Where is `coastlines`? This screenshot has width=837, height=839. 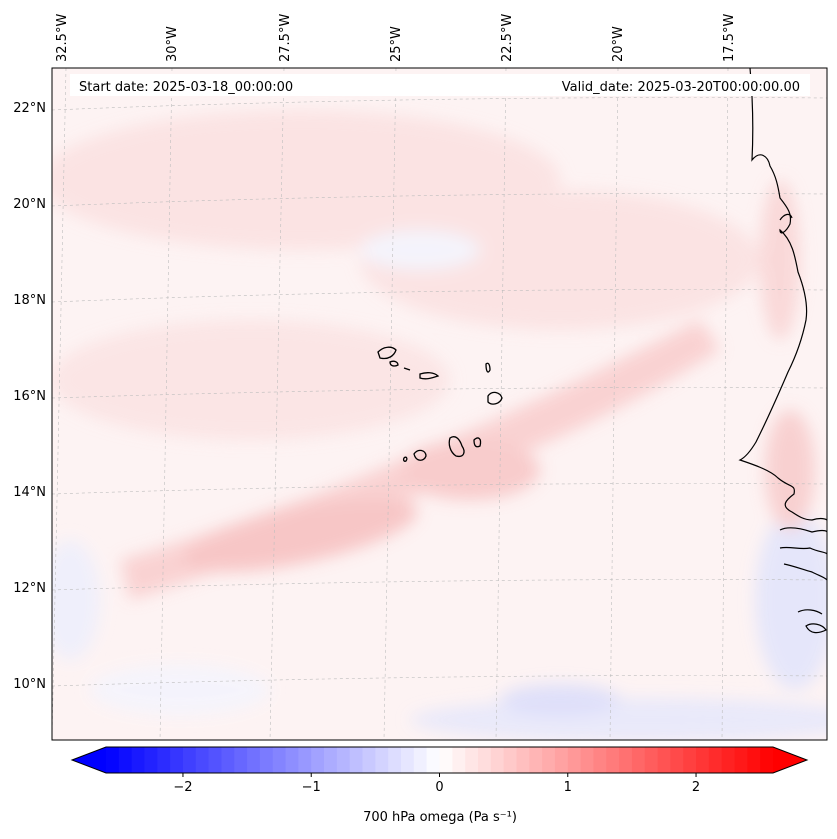
coastlines is located at coordinates (782, 351).